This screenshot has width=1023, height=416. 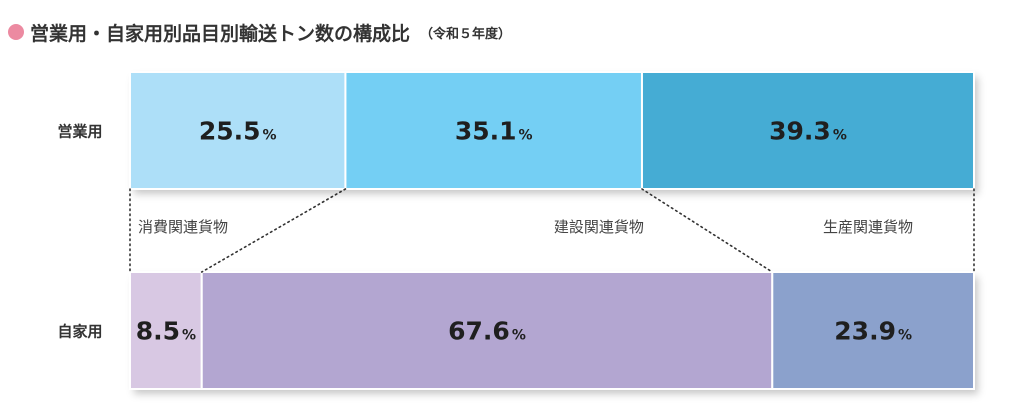 What do you see at coordinates (599, 227) in the screenshot?
I see `series-label: 建設関連貨物` at bounding box center [599, 227].